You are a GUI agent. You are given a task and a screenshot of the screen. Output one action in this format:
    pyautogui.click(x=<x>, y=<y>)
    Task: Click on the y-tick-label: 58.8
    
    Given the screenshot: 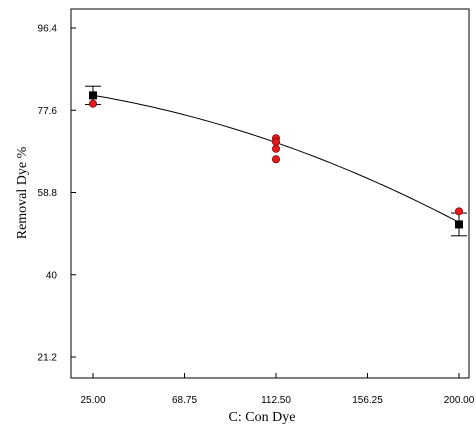 What is the action you would take?
    pyautogui.click(x=48, y=193)
    